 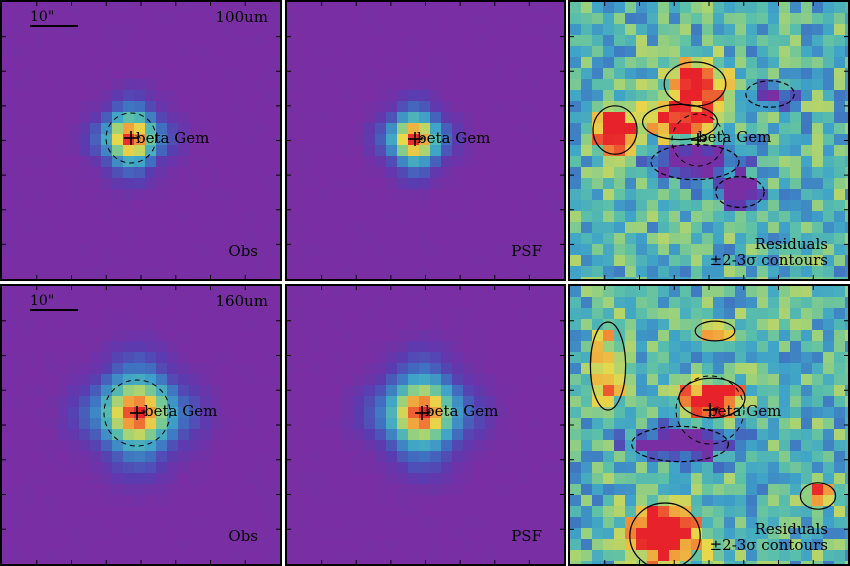 I want to click on band-label: 160um, so click(x=241, y=301).